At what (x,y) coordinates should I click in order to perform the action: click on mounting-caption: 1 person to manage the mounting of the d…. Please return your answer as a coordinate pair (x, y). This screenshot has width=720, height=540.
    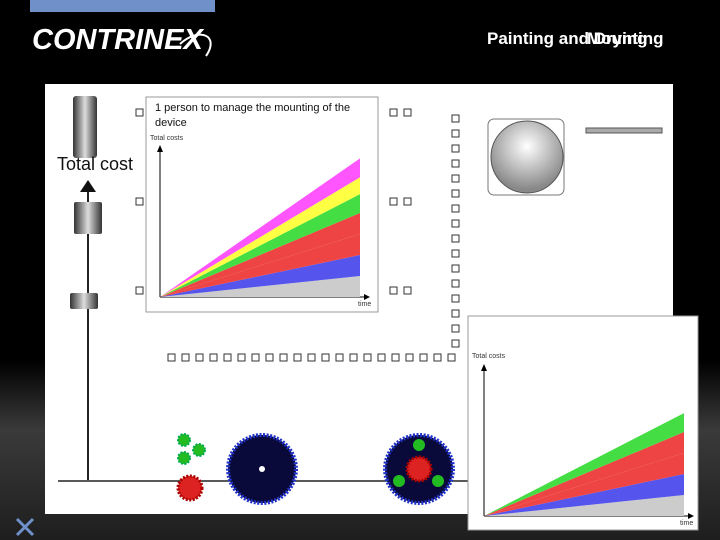
    Looking at the image, I should click on (253, 115).